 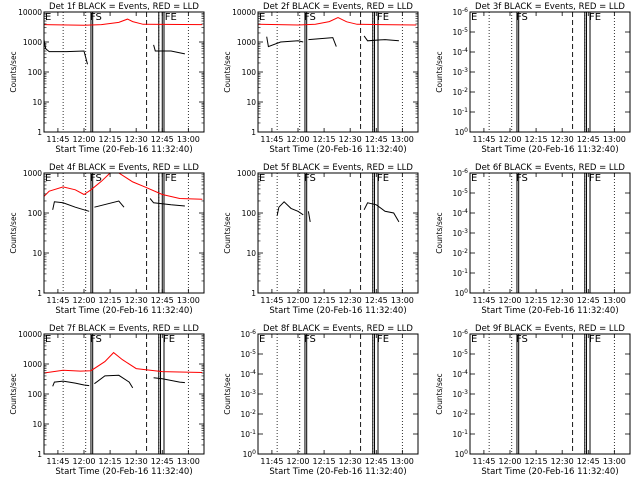 I want to click on panel-title: Det 5f BLACK = Events, RED = LLD, so click(x=338, y=168).